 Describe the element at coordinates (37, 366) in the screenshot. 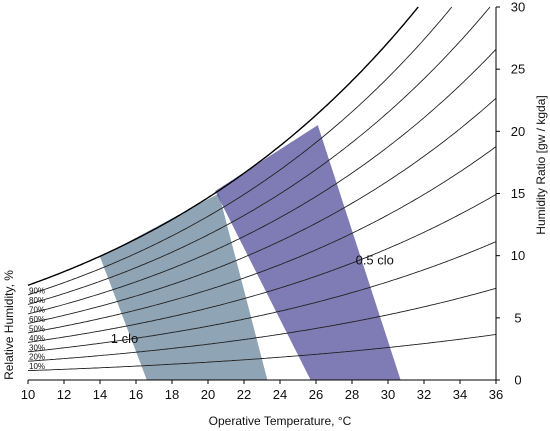

I see `rh-label-10: 10%` at that location.